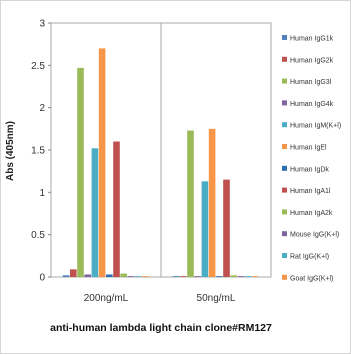  What do you see at coordinates (309, 257) in the screenshot?
I see `legend-label: Rat IgG(K+l)` at bounding box center [309, 257].